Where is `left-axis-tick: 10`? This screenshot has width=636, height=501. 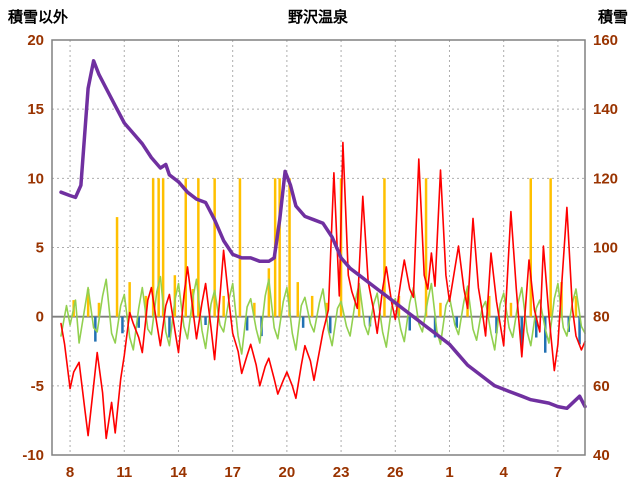
left-axis-tick: 10 is located at coordinates (35, 178).